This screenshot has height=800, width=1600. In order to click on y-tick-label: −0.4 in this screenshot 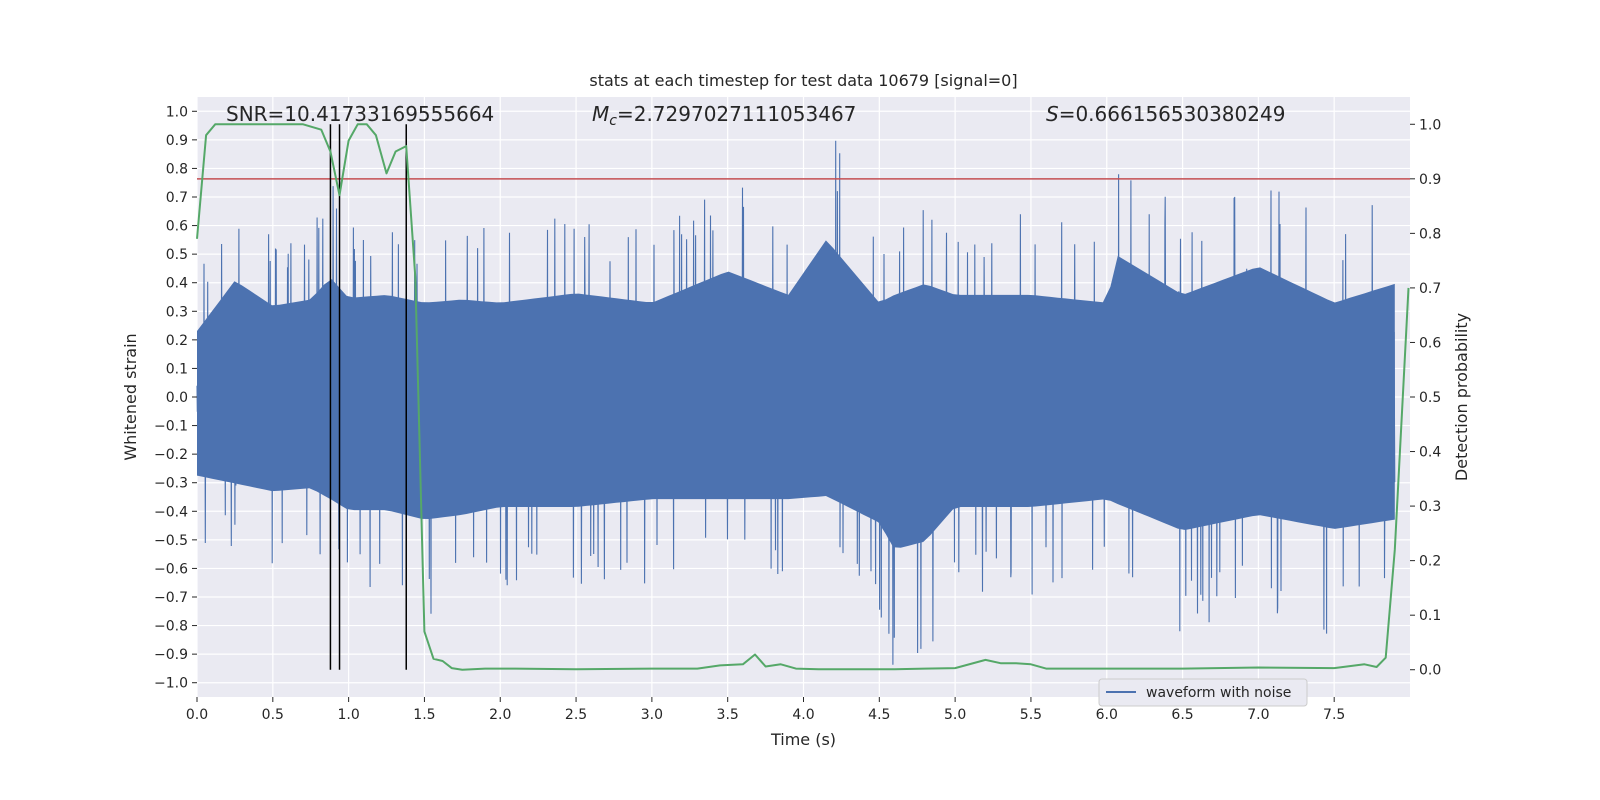, I will do `click(171, 512)`.